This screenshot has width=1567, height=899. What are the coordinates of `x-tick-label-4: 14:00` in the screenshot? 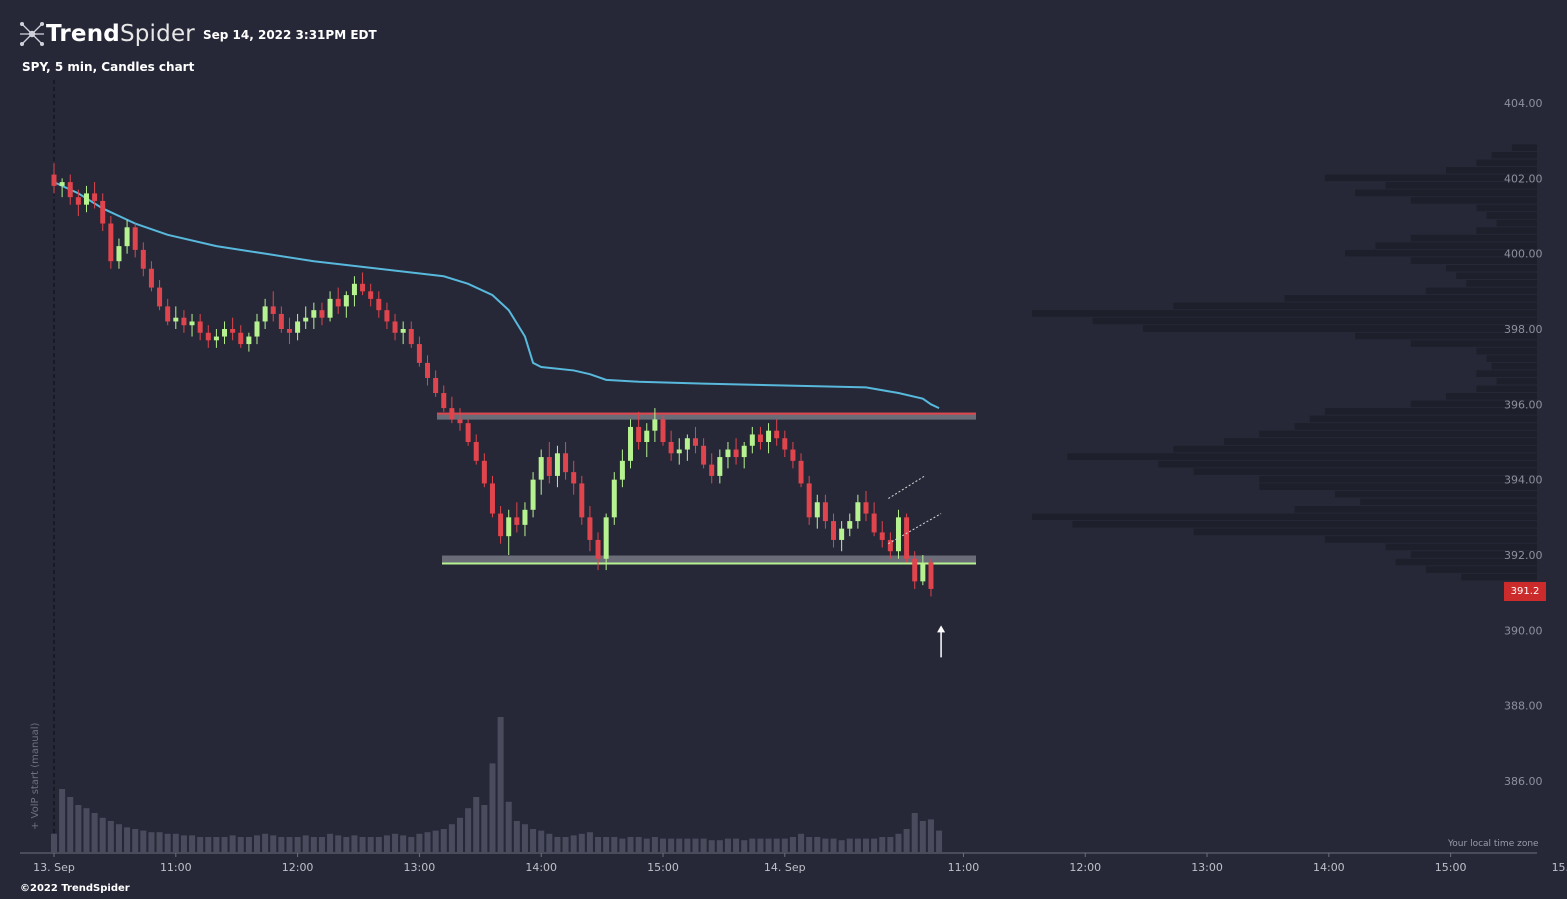 It's located at (541, 867).